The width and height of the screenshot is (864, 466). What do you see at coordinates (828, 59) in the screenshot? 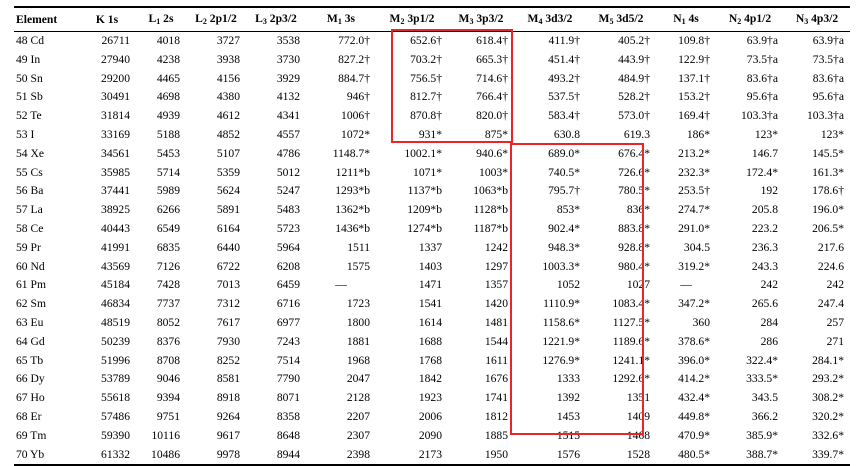
I see `energy-cell: 73.5†a` at bounding box center [828, 59].